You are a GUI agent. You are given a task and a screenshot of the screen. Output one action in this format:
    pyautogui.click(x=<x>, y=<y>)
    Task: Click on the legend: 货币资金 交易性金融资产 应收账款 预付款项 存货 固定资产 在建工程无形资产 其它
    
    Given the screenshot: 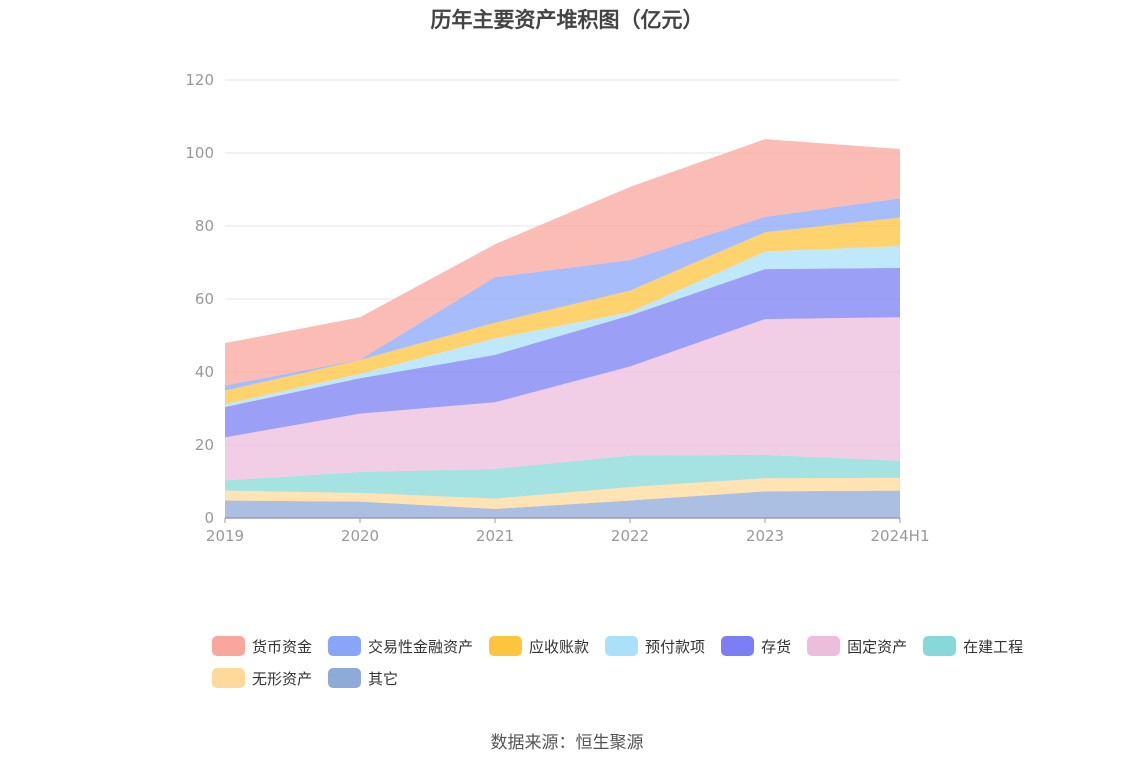 What is the action you would take?
    pyautogui.click(x=617, y=662)
    